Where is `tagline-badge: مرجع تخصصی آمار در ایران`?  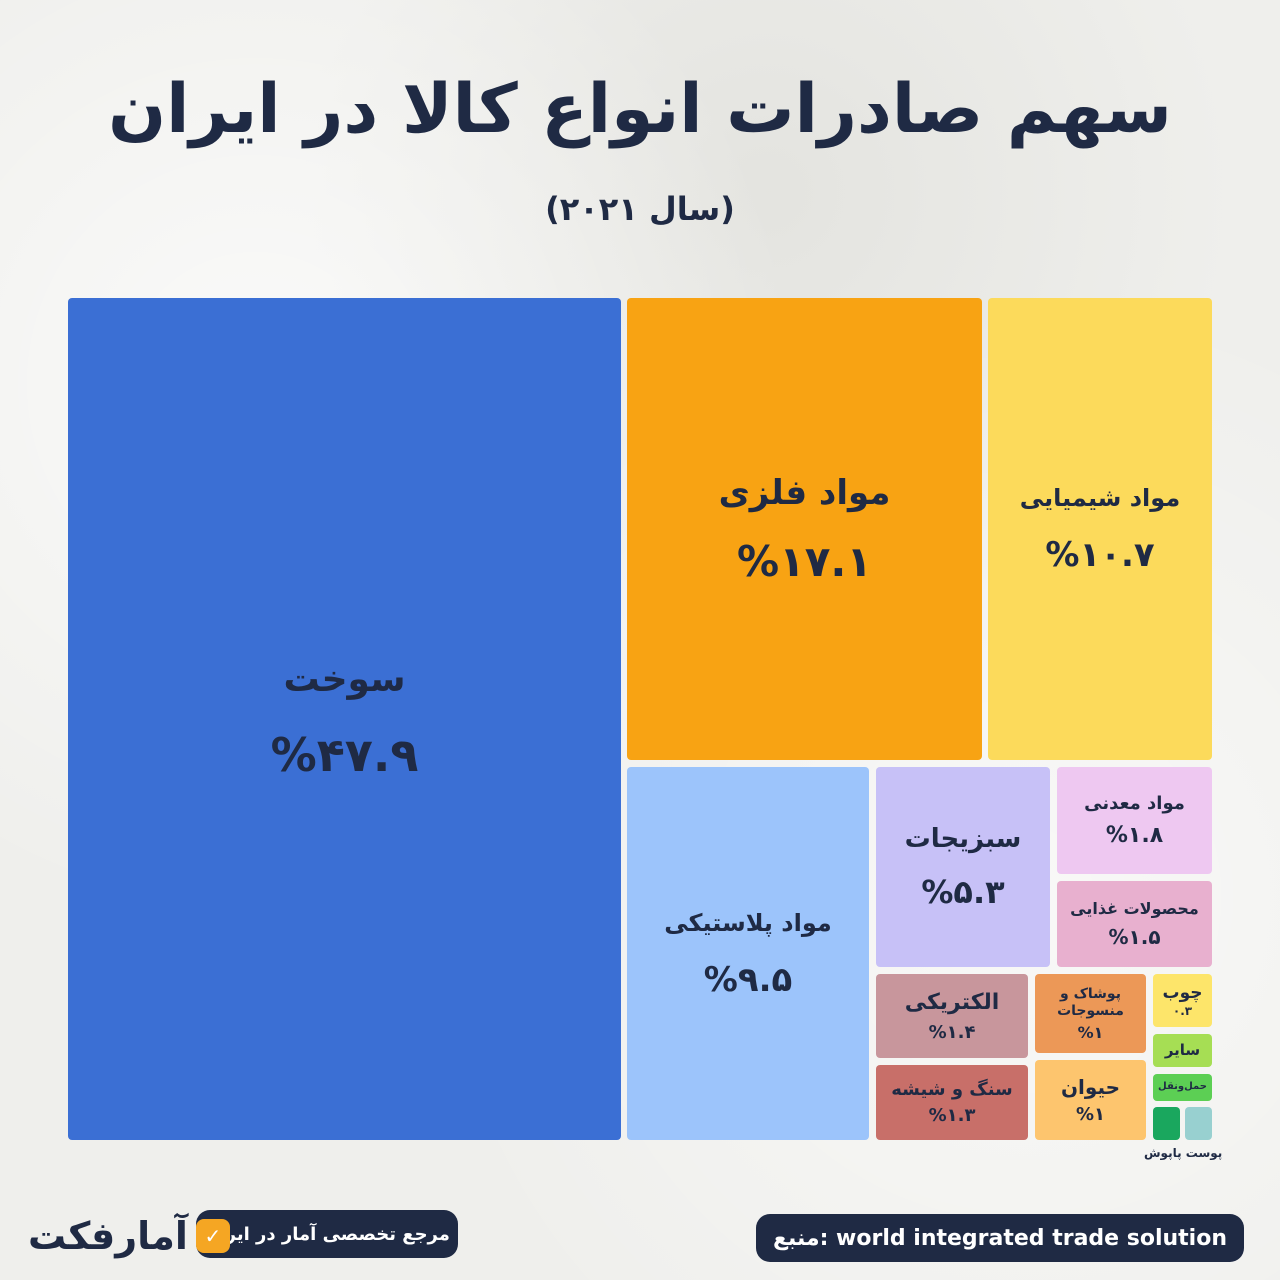
tagline-badge: مرجع تخصصی آمار در ایران is located at coordinates (327, 1234).